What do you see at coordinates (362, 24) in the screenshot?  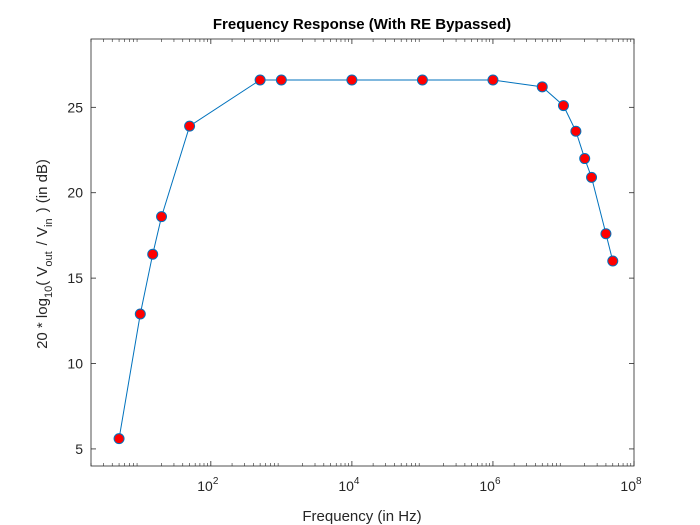 I see `chart-title: Frequency Response (With RE Bypassed)` at bounding box center [362, 24].